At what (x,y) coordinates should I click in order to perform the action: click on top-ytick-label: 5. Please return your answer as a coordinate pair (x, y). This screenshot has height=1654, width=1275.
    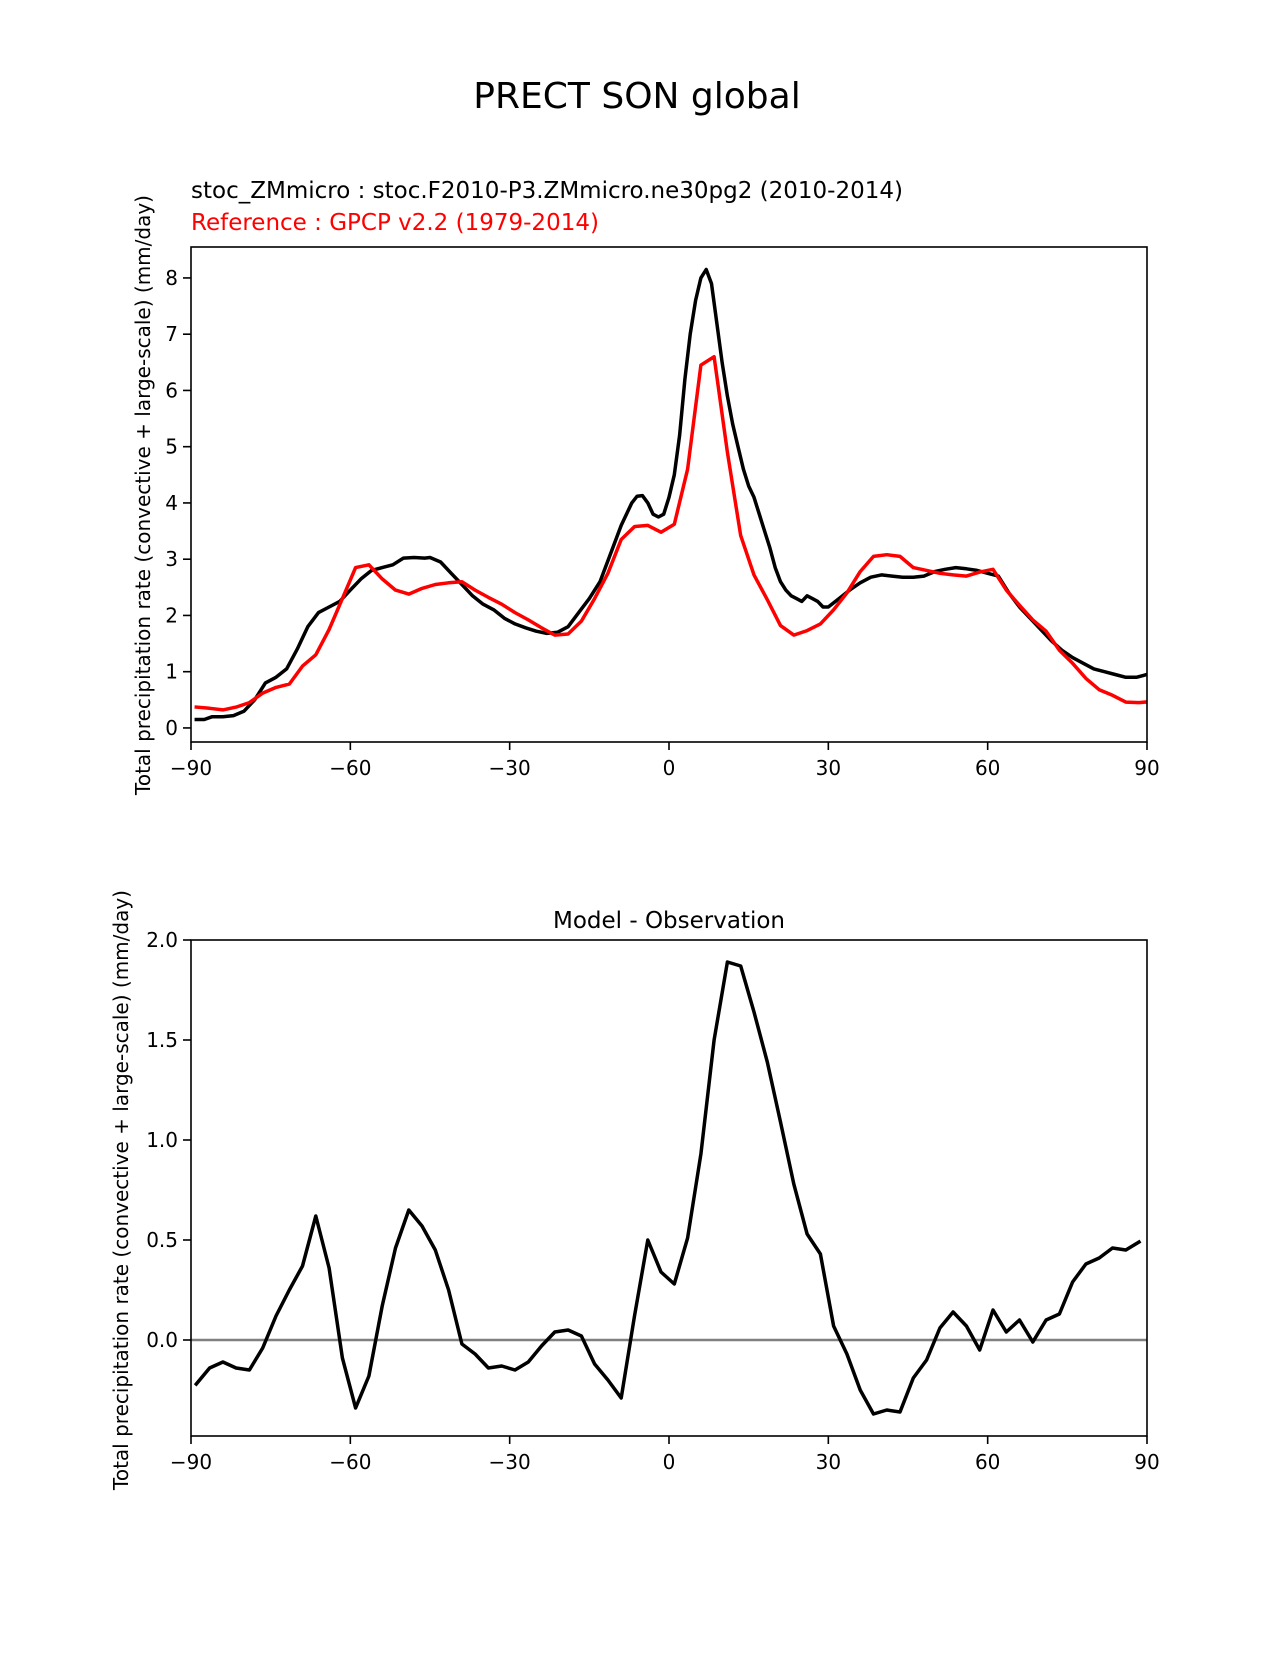
    Looking at the image, I should click on (171, 447).